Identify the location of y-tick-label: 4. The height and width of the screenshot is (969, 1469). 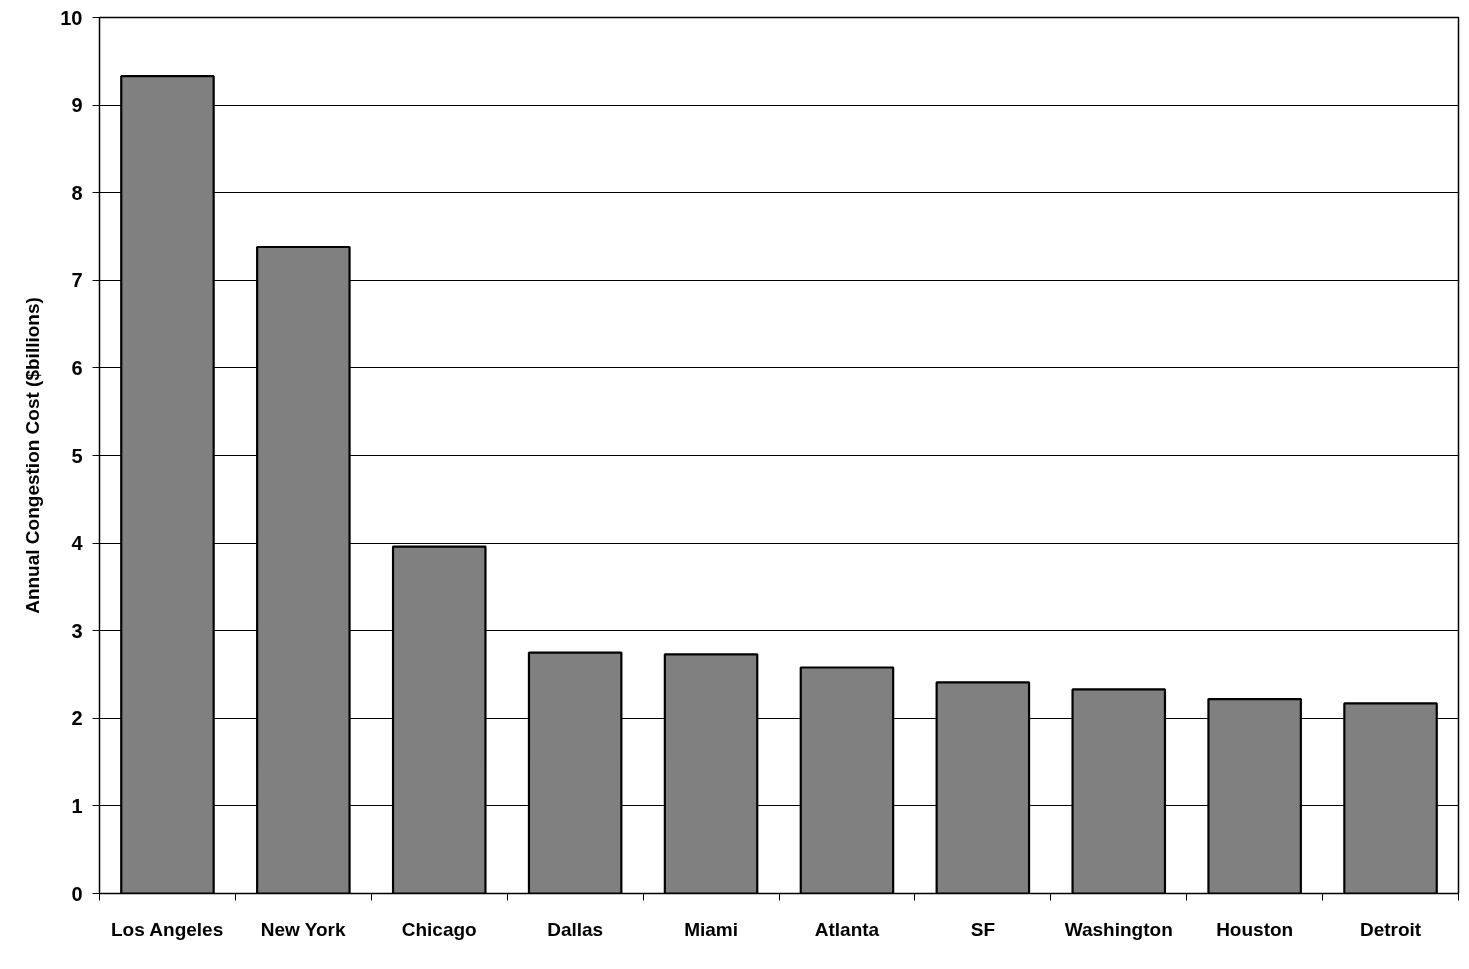
(77, 543).